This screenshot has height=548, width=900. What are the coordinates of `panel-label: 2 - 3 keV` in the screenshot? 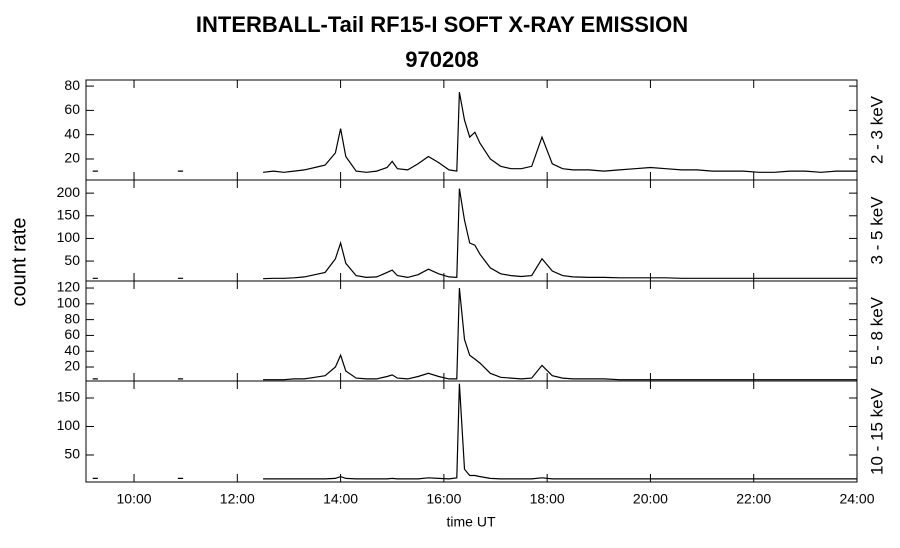 It's located at (876, 129).